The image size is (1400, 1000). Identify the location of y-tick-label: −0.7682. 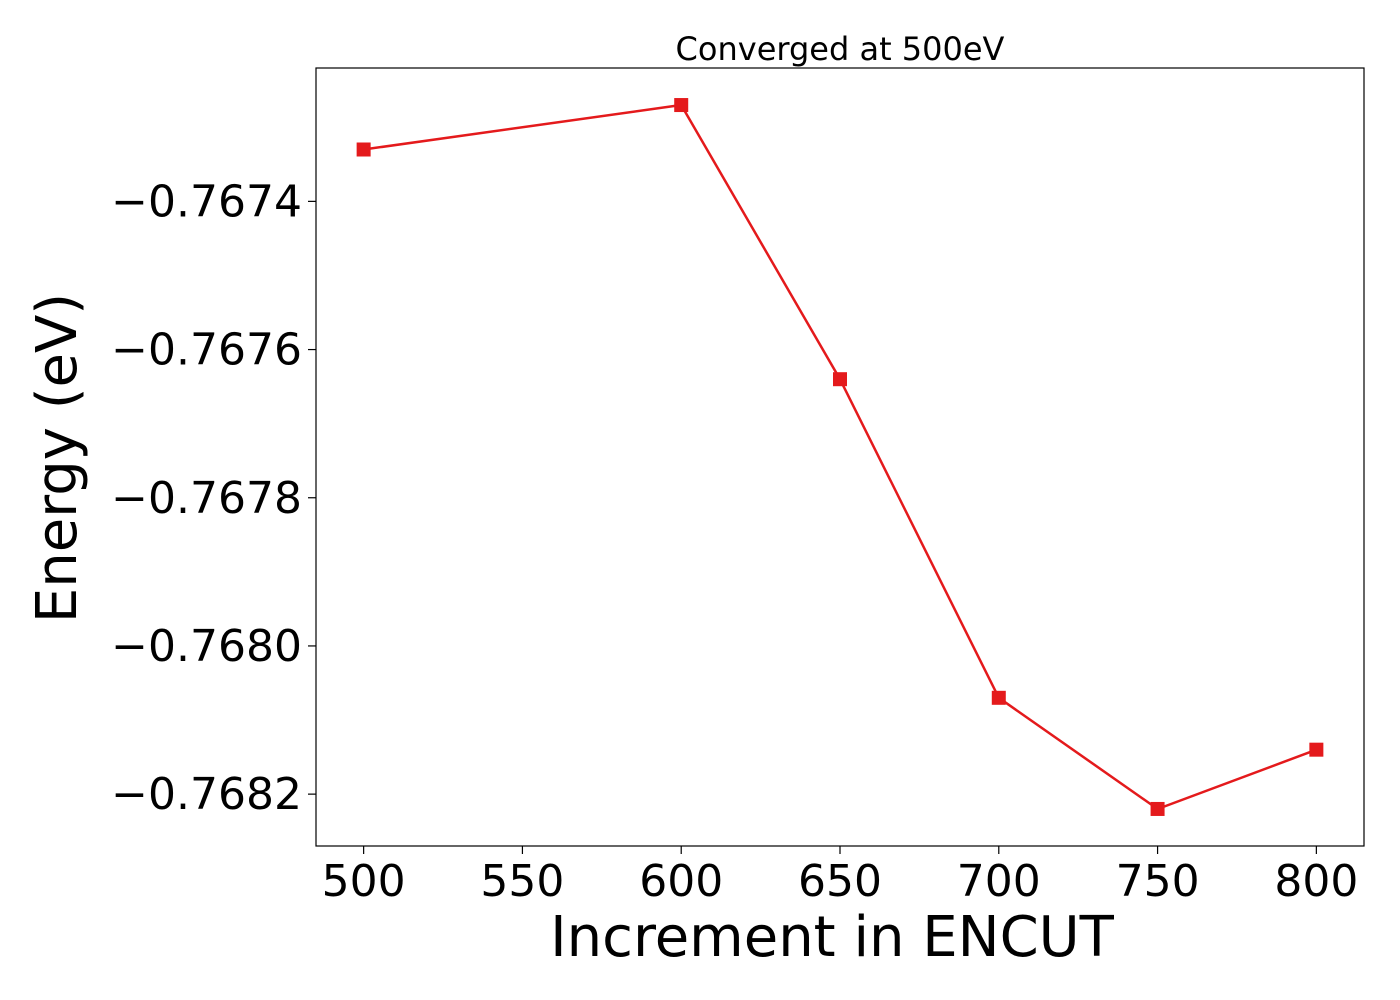
(206, 794).